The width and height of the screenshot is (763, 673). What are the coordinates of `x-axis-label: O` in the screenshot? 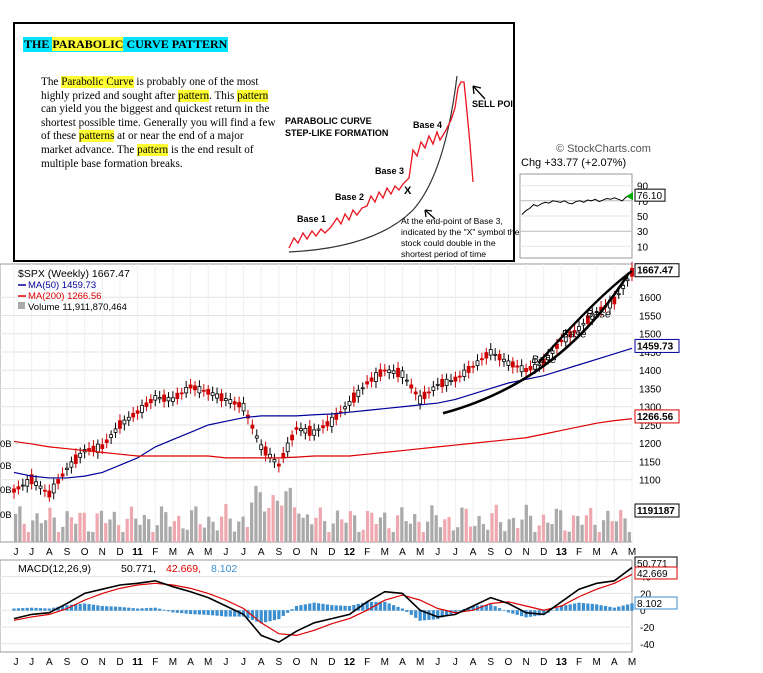 It's located at (85, 552).